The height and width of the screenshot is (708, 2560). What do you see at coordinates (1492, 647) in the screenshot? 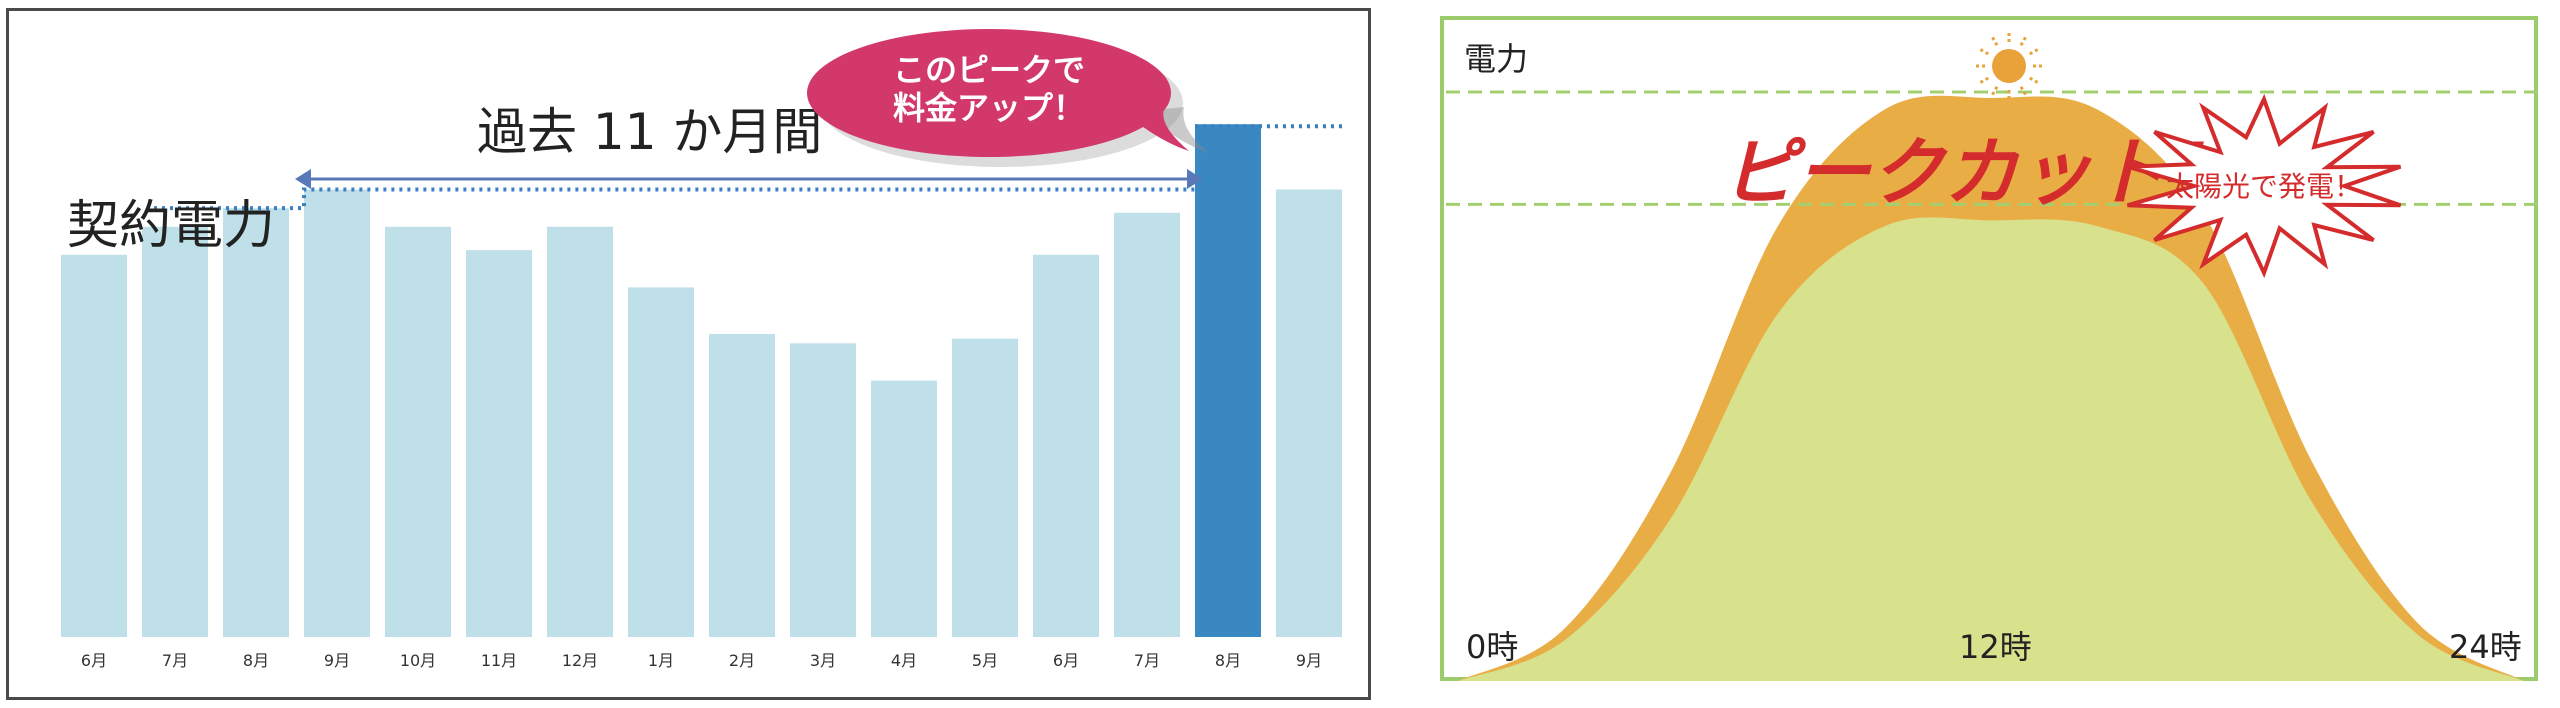
I see `hour-tick-label: 0時` at bounding box center [1492, 647].